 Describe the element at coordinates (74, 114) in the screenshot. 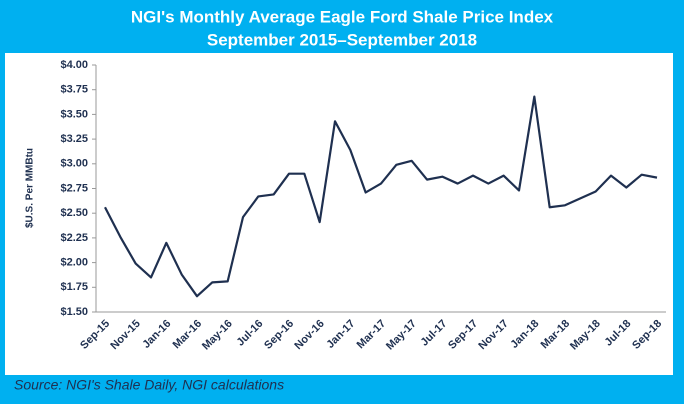

I see `y-tick-label: $3.50` at that location.